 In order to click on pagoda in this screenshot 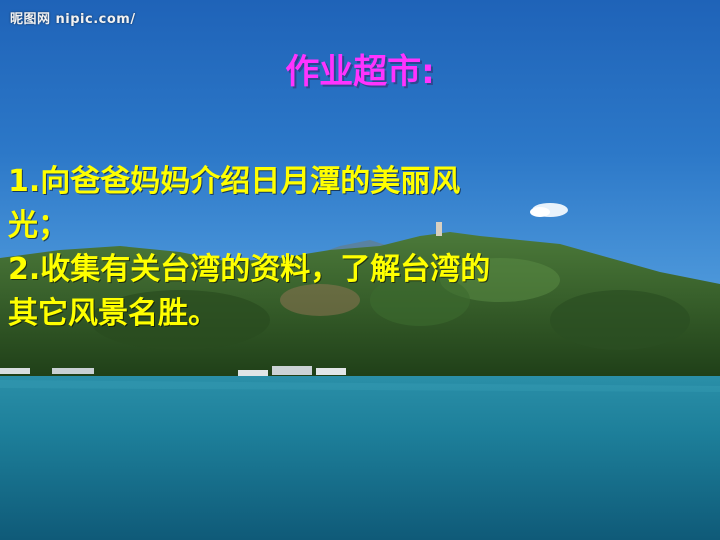, I will do `click(439, 229)`.